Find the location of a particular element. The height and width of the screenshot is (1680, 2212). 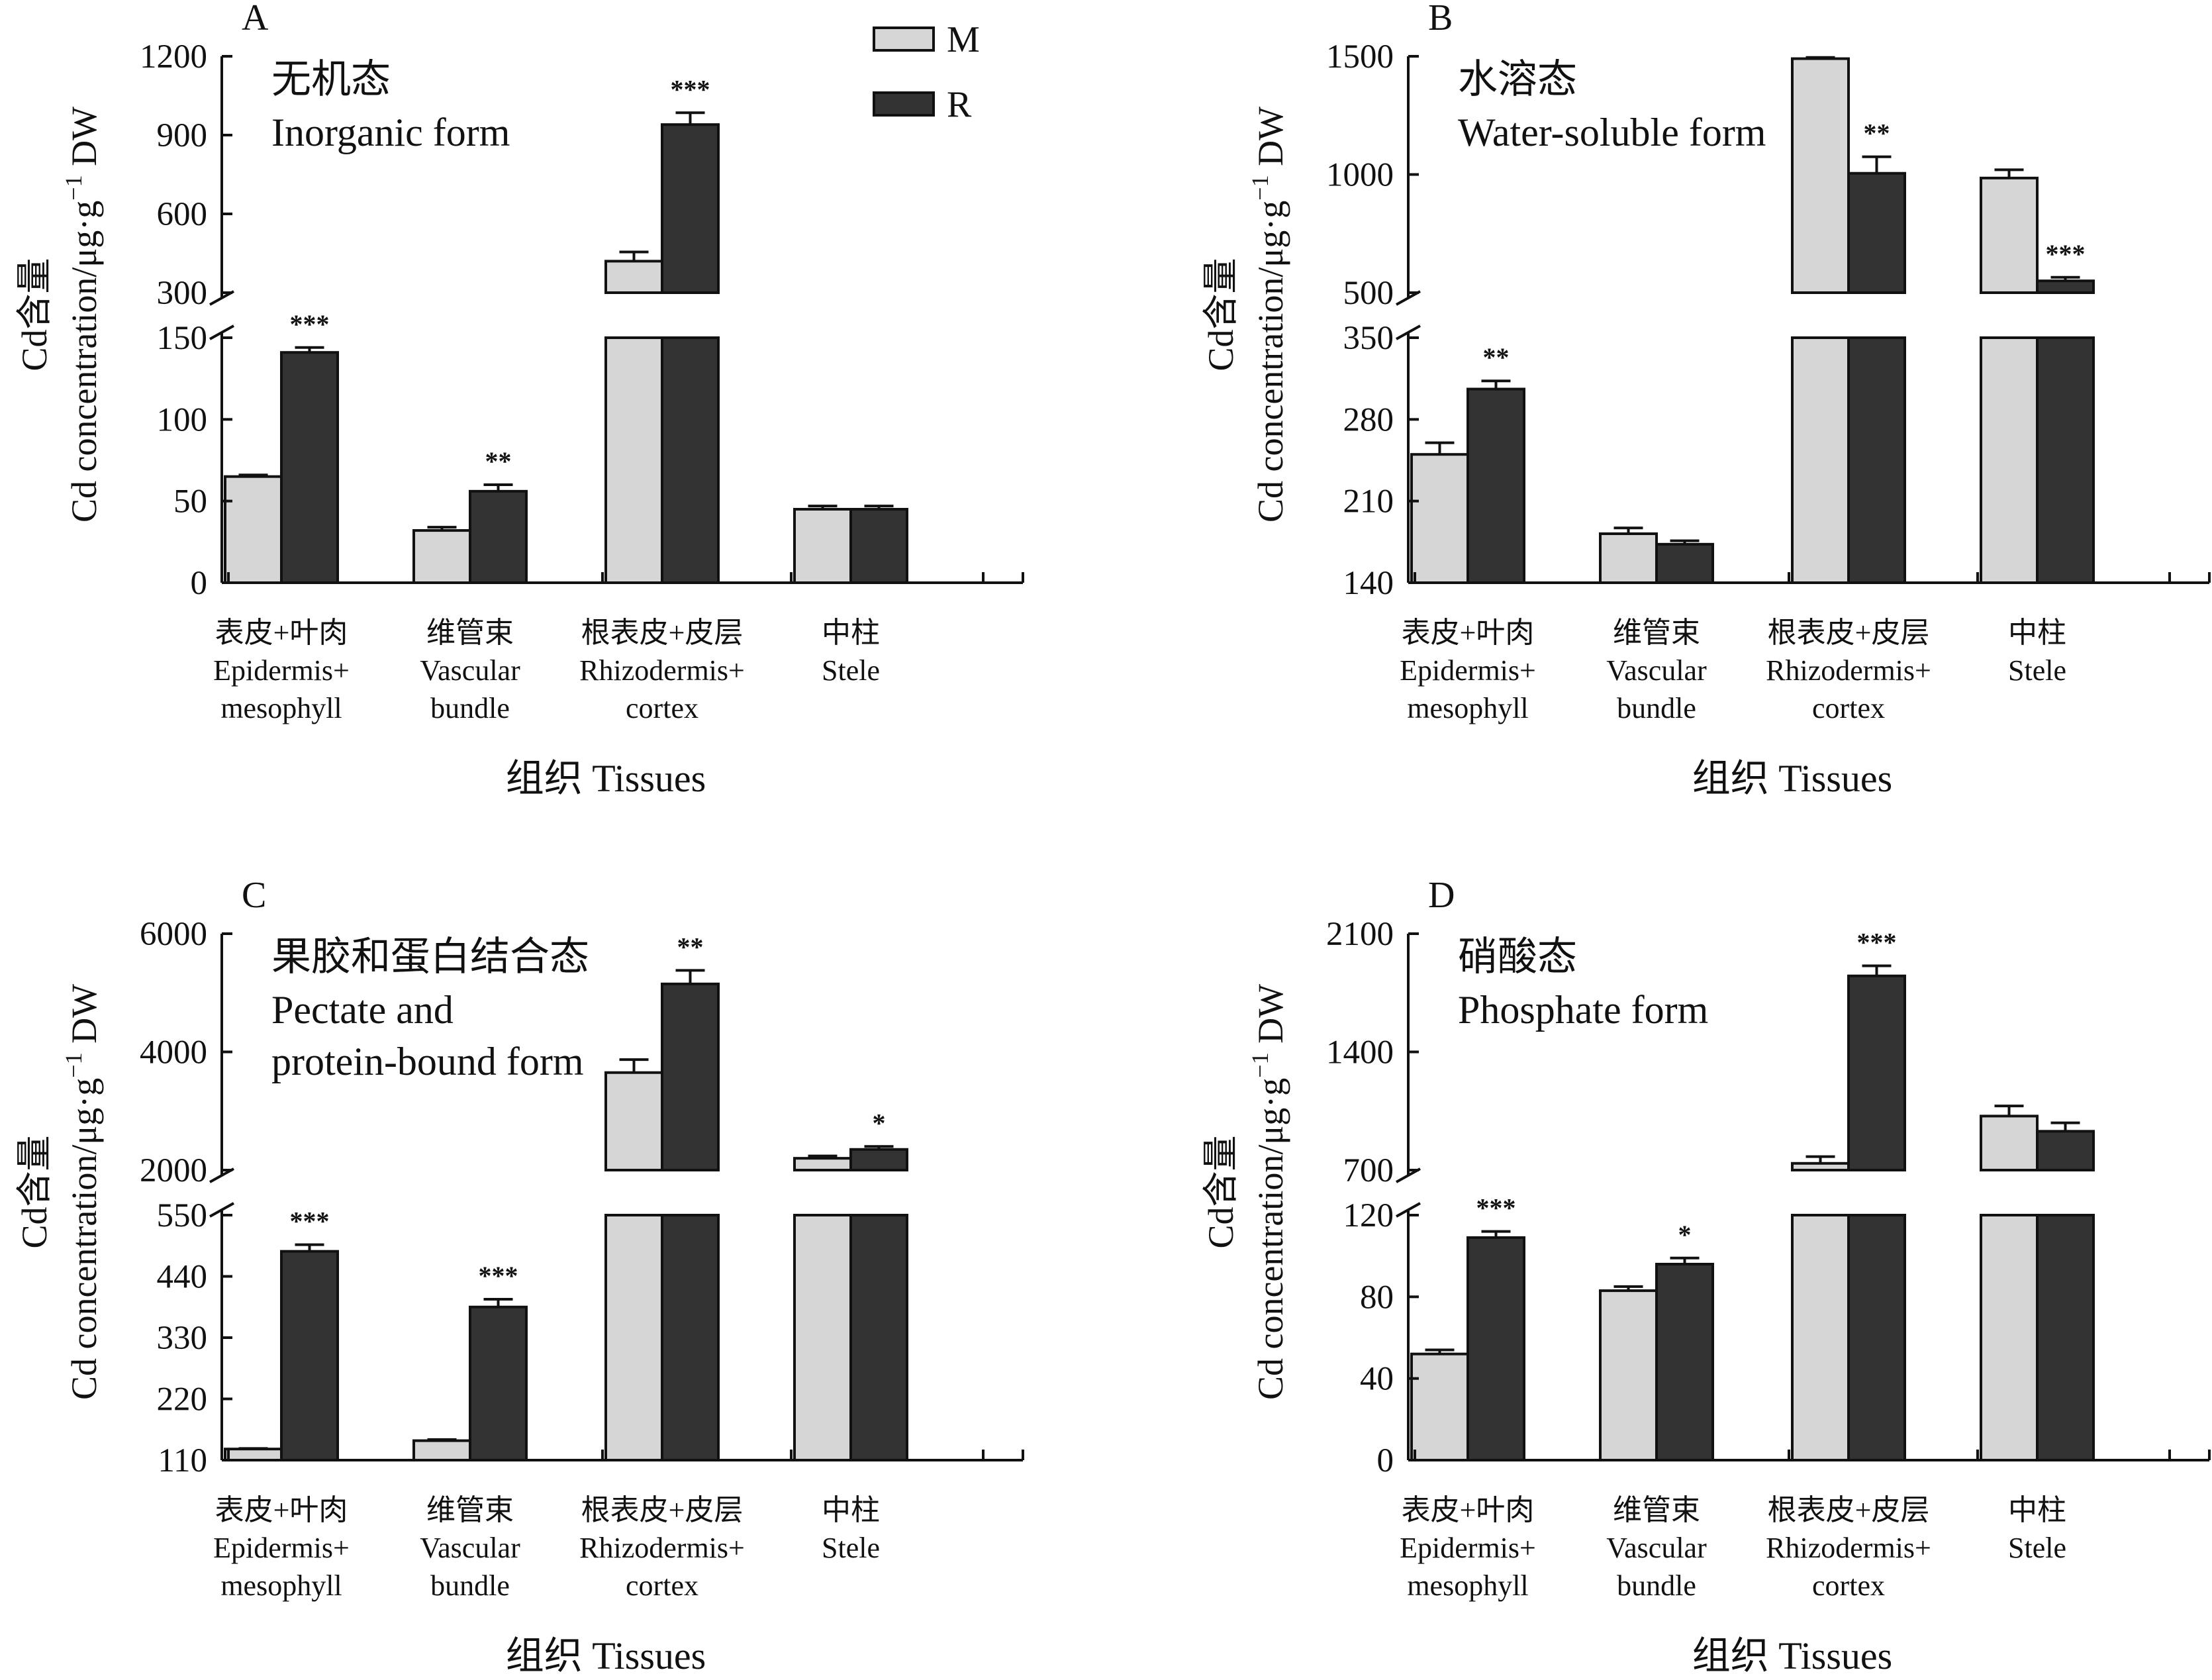

legend-swatch-r is located at coordinates (904, 104).